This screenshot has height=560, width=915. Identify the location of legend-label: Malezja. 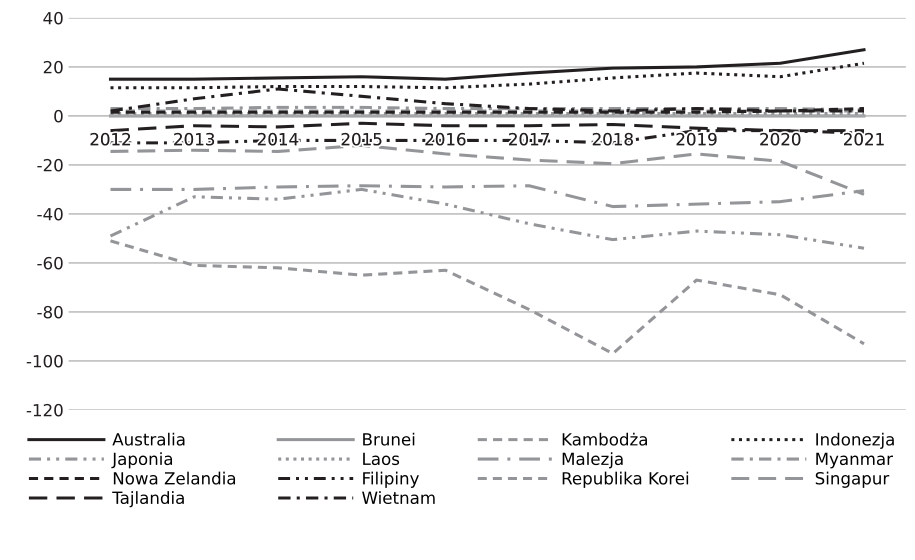
(592, 460).